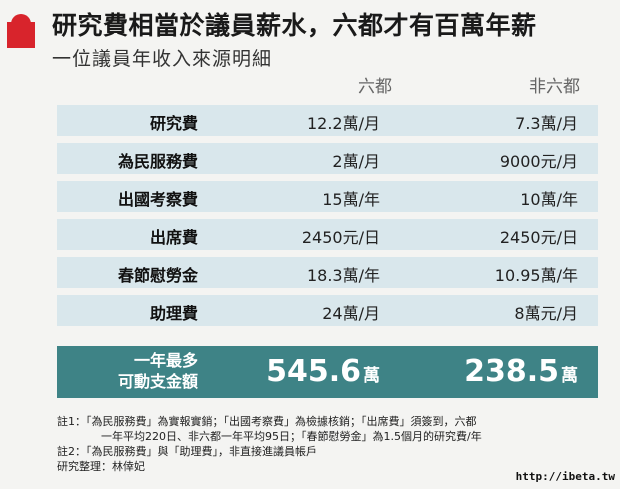 The width and height of the screenshot is (620, 489). I want to click on six-cities-value: 2450元/日, so click(340, 237).